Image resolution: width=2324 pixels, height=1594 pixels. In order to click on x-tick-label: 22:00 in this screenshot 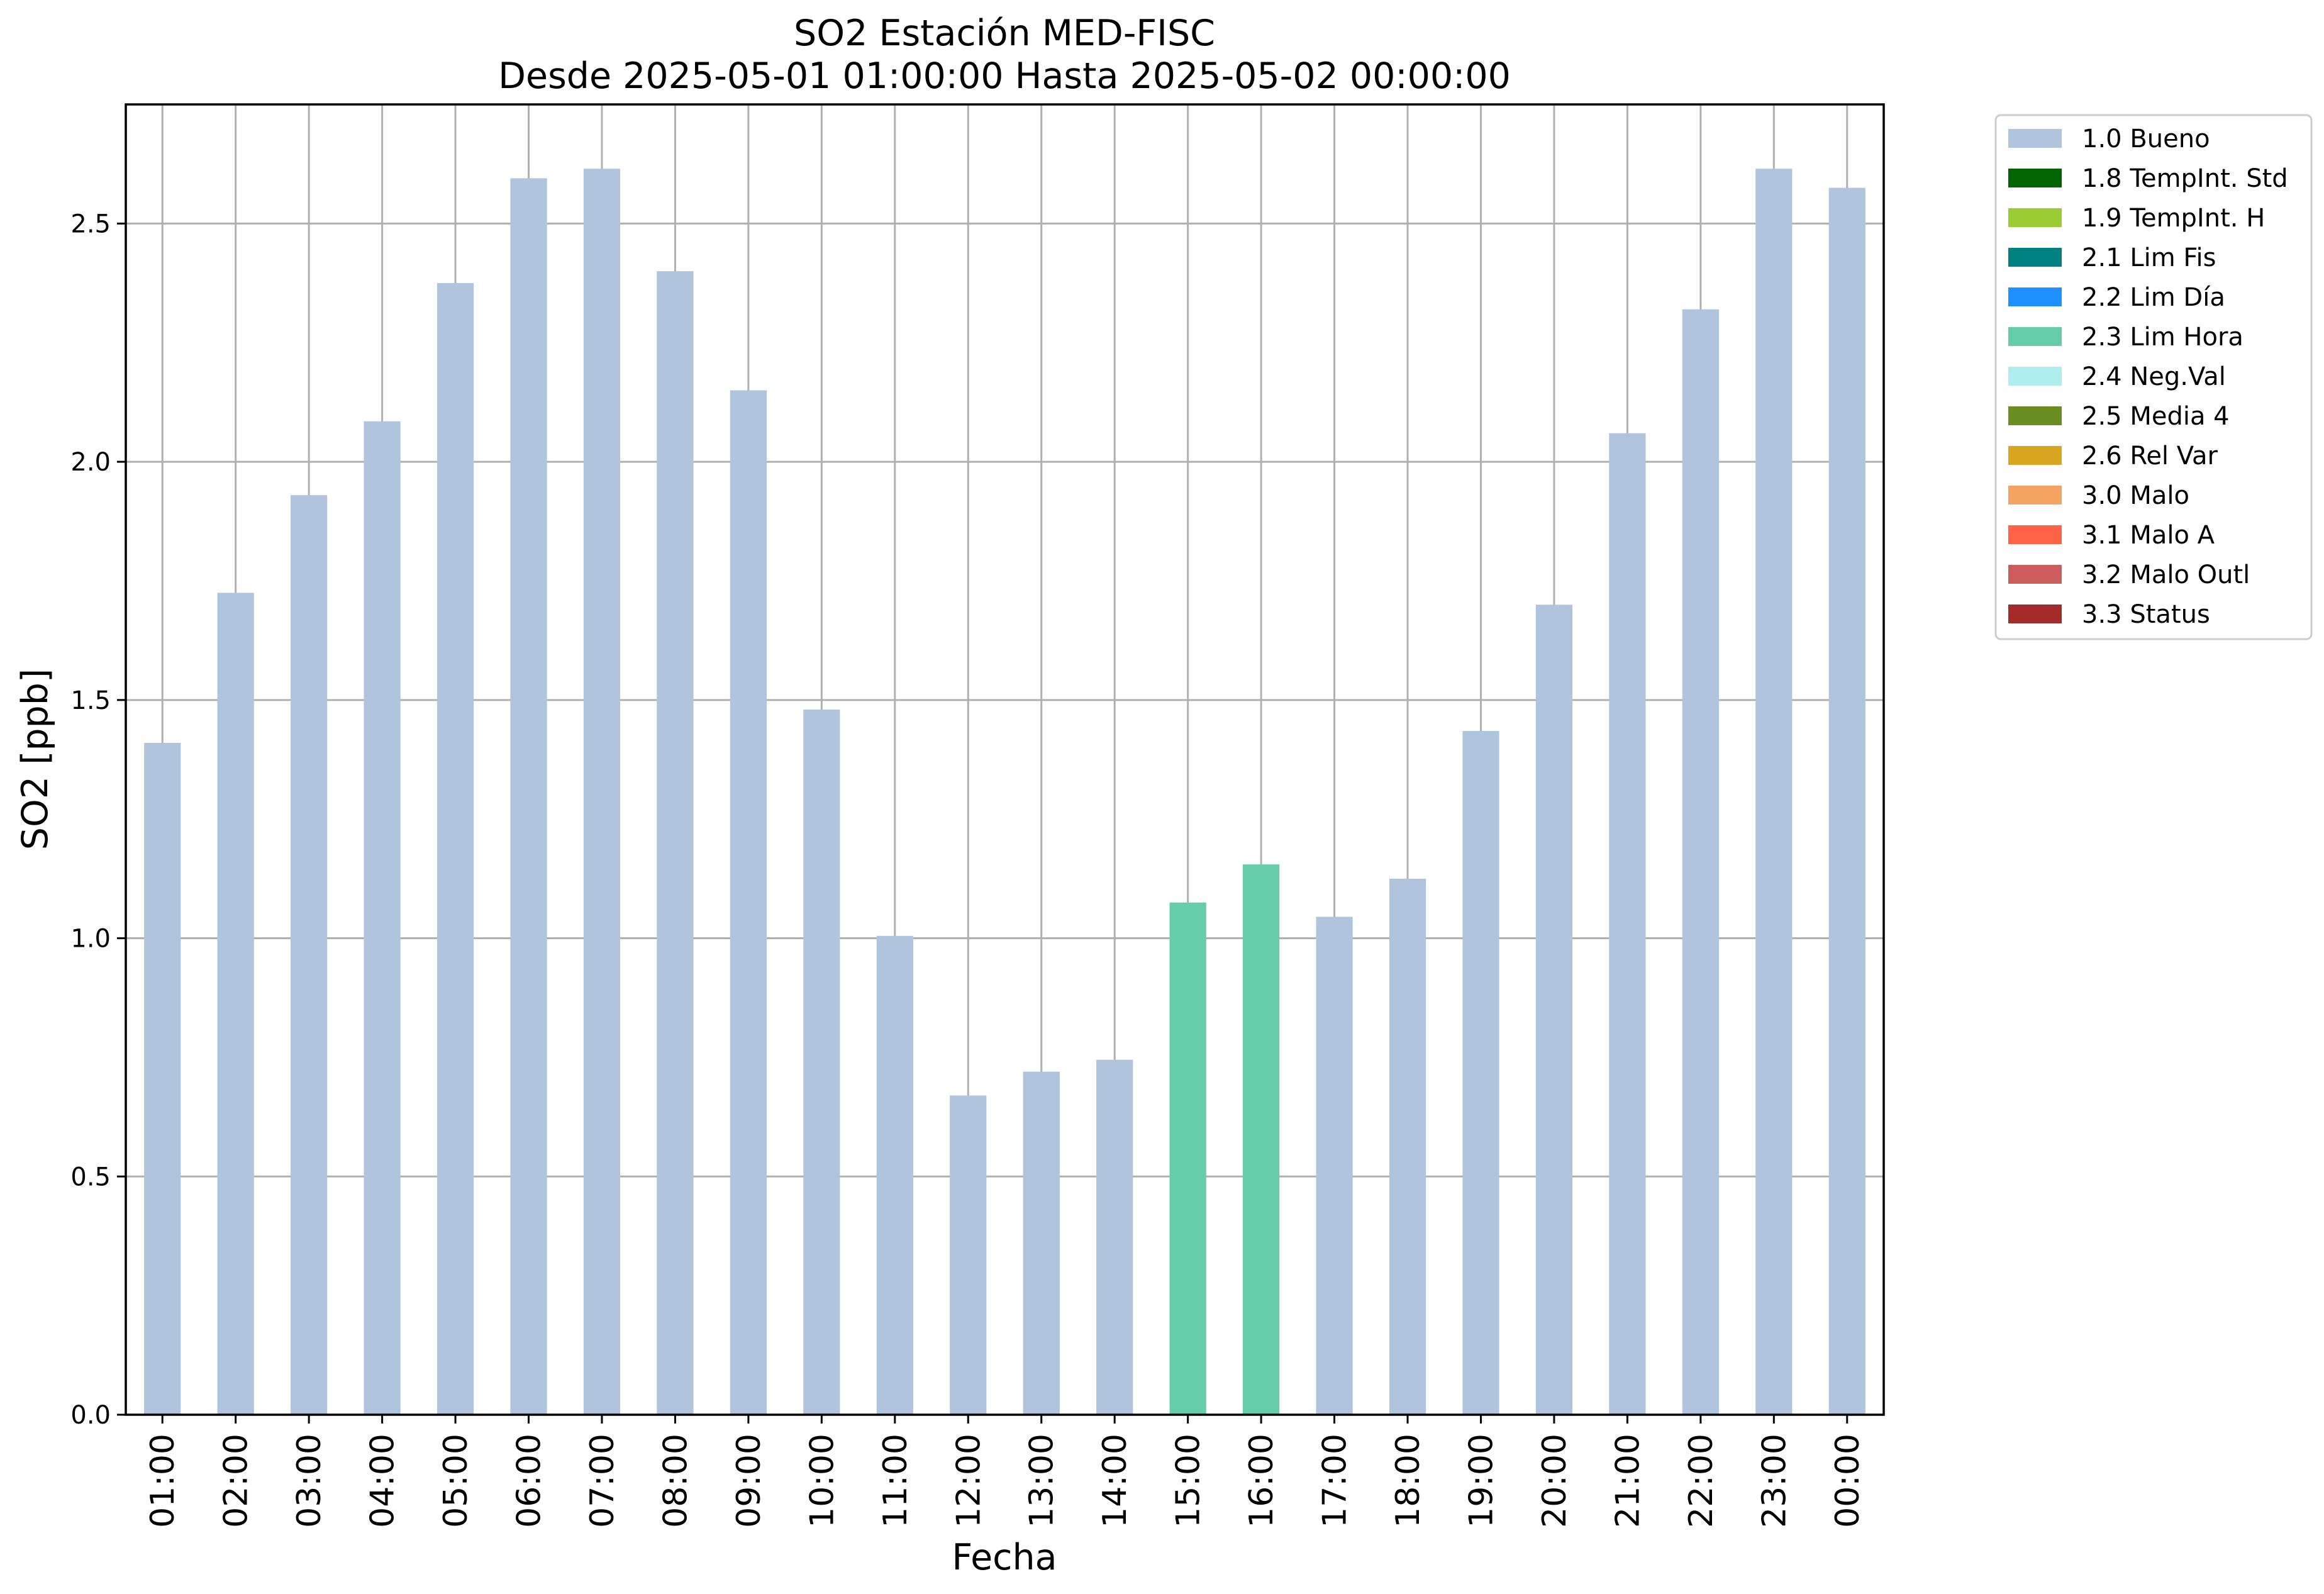, I will do `click(1701, 1481)`.